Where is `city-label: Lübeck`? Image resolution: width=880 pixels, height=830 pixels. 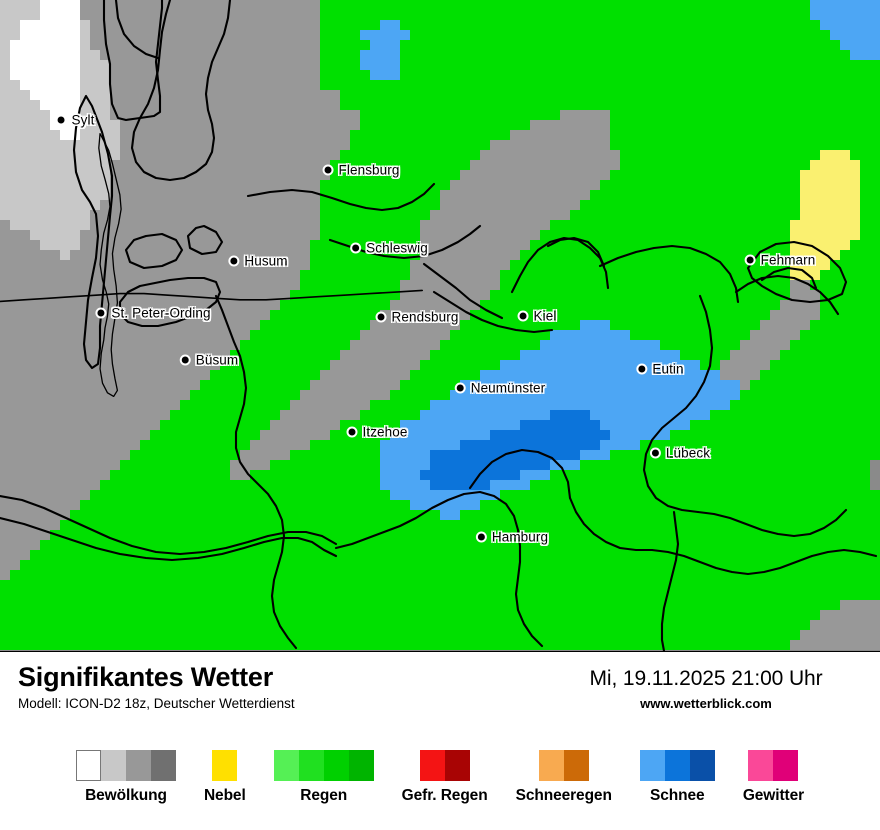
city-label: Lübeck is located at coordinates (688, 453).